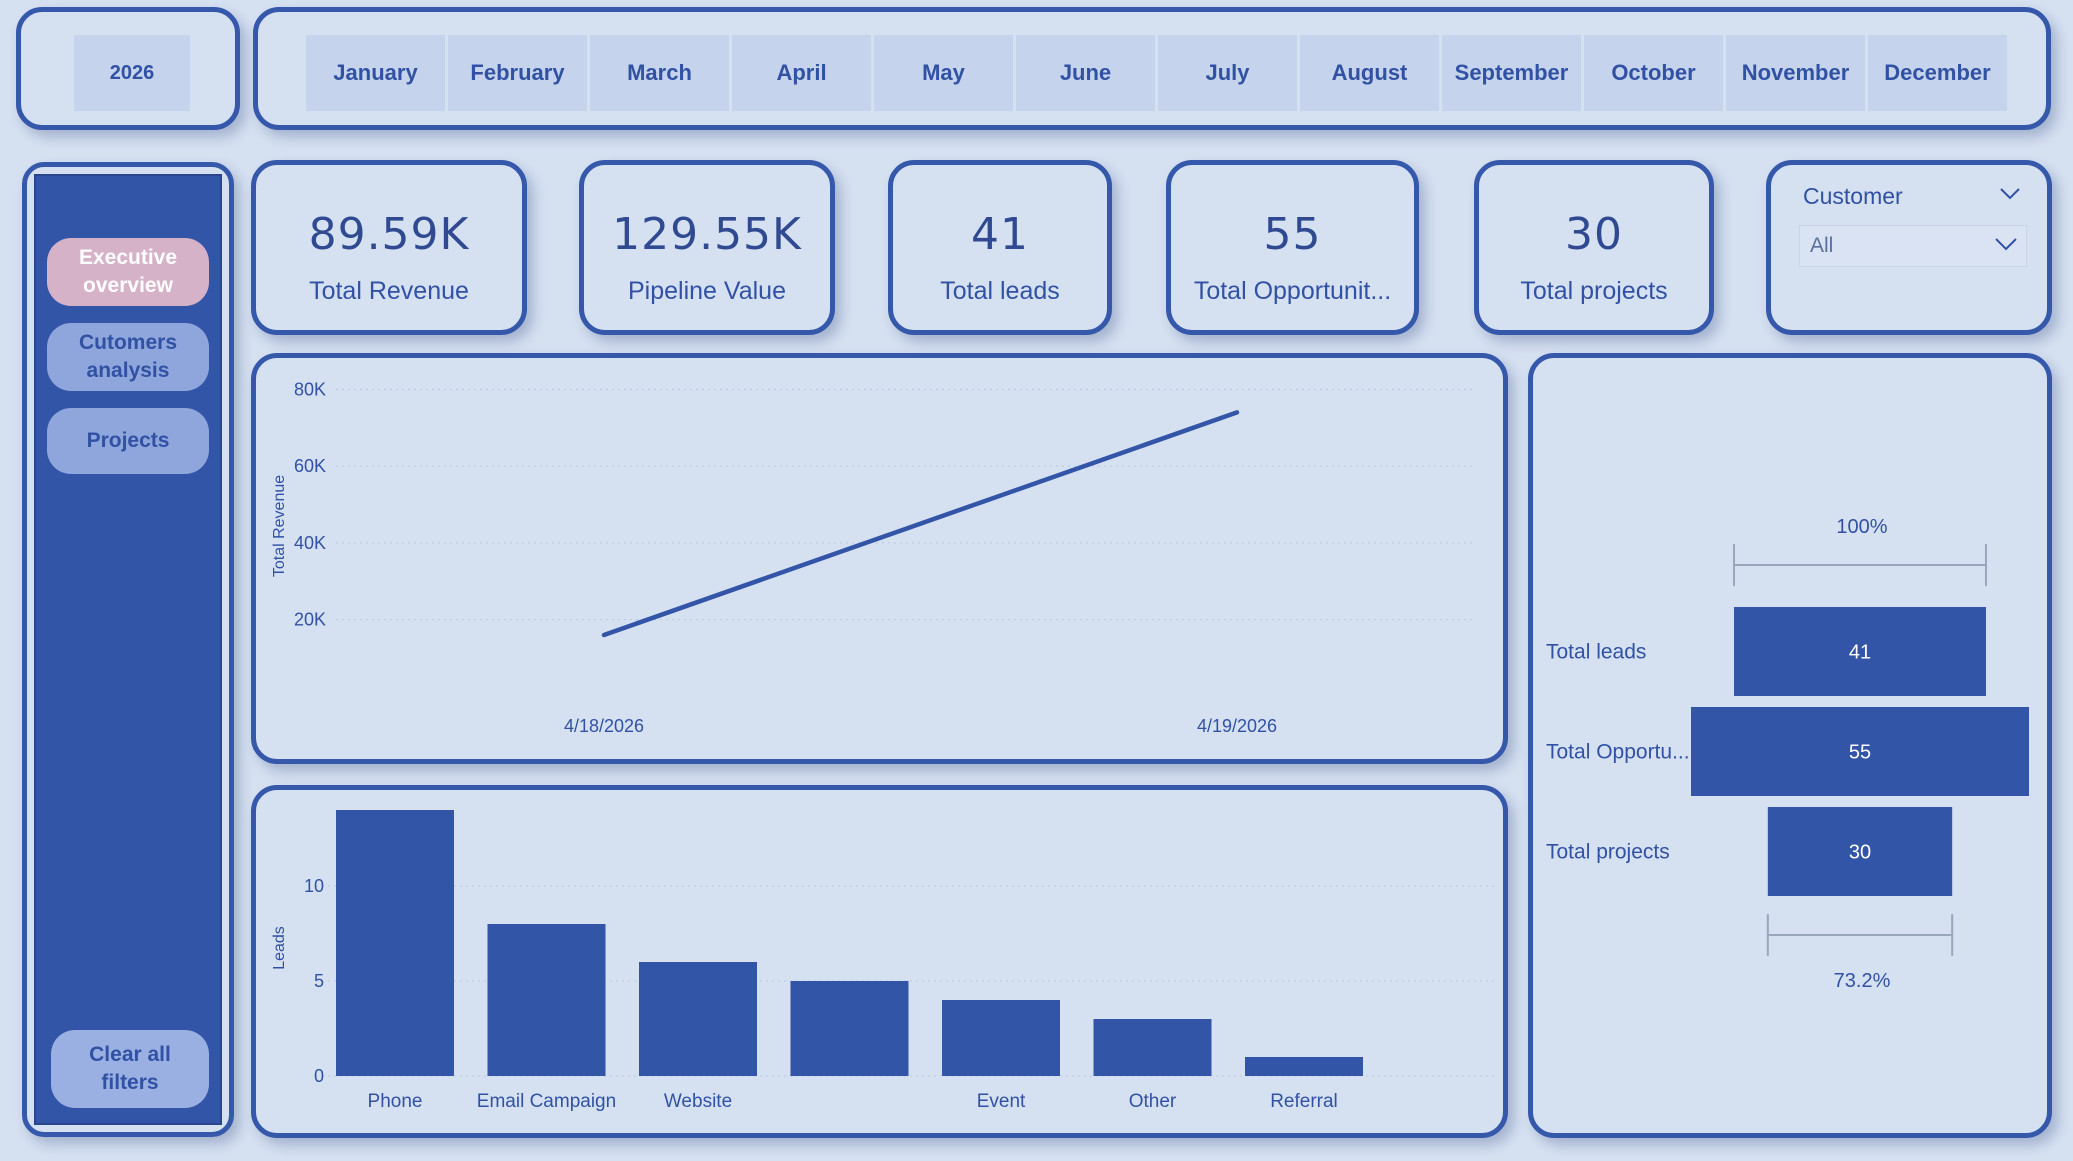  Describe the element at coordinates (1085, 73) in the screenshot. I see `month-button-june: June` at that location.